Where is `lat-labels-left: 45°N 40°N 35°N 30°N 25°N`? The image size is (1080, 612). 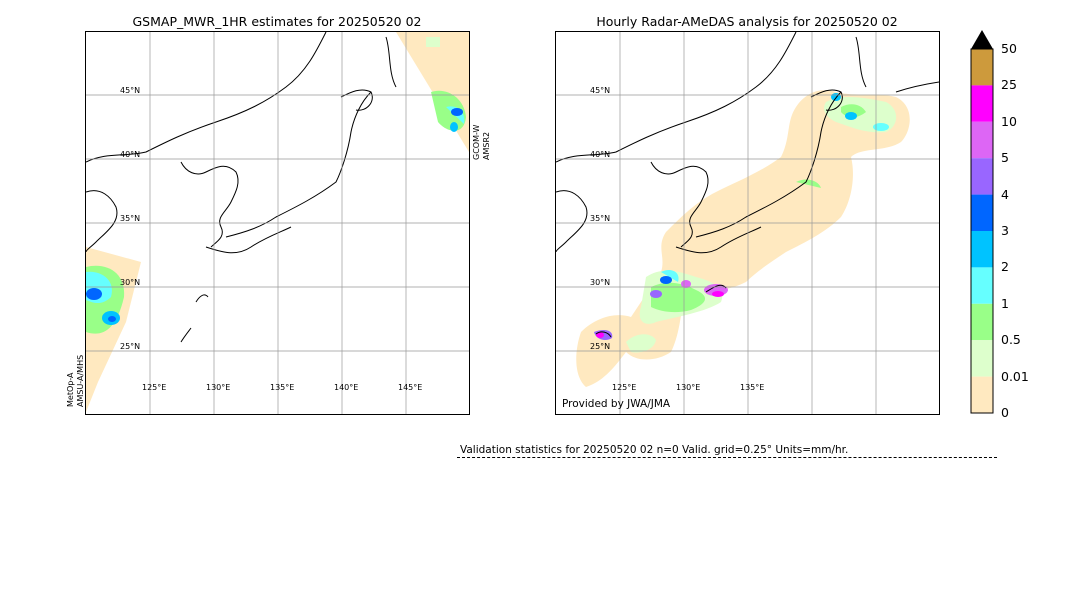
lat-labels-left: 45°N 40°N 35°N 30°N 25°N is located at coordinates (130, 218).